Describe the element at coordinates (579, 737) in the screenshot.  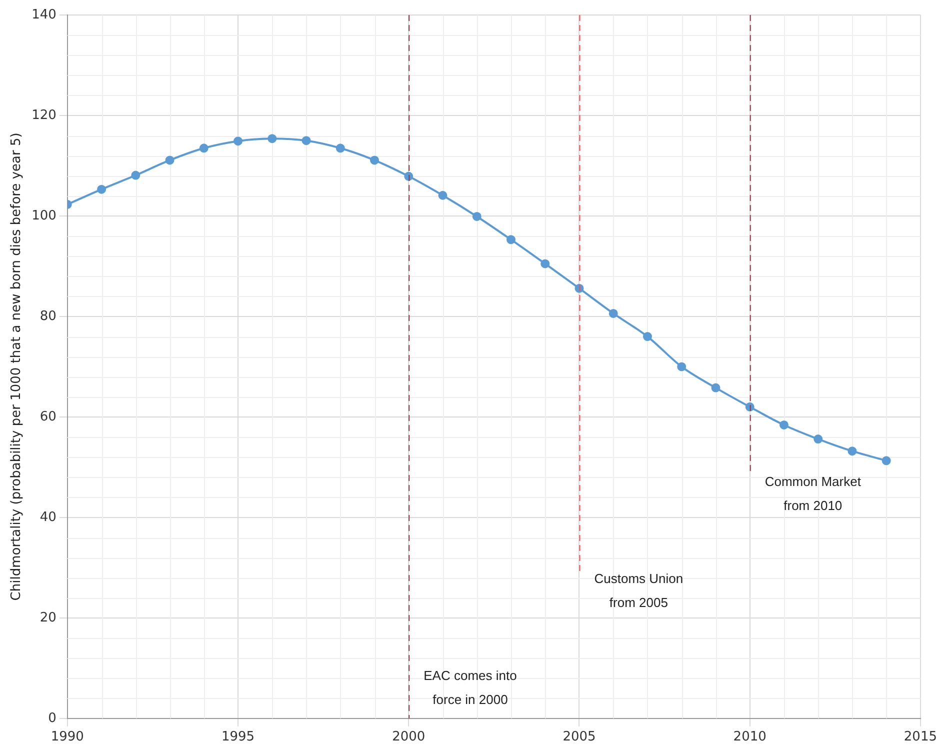
I see `x-tick-label: 2005` at that location.